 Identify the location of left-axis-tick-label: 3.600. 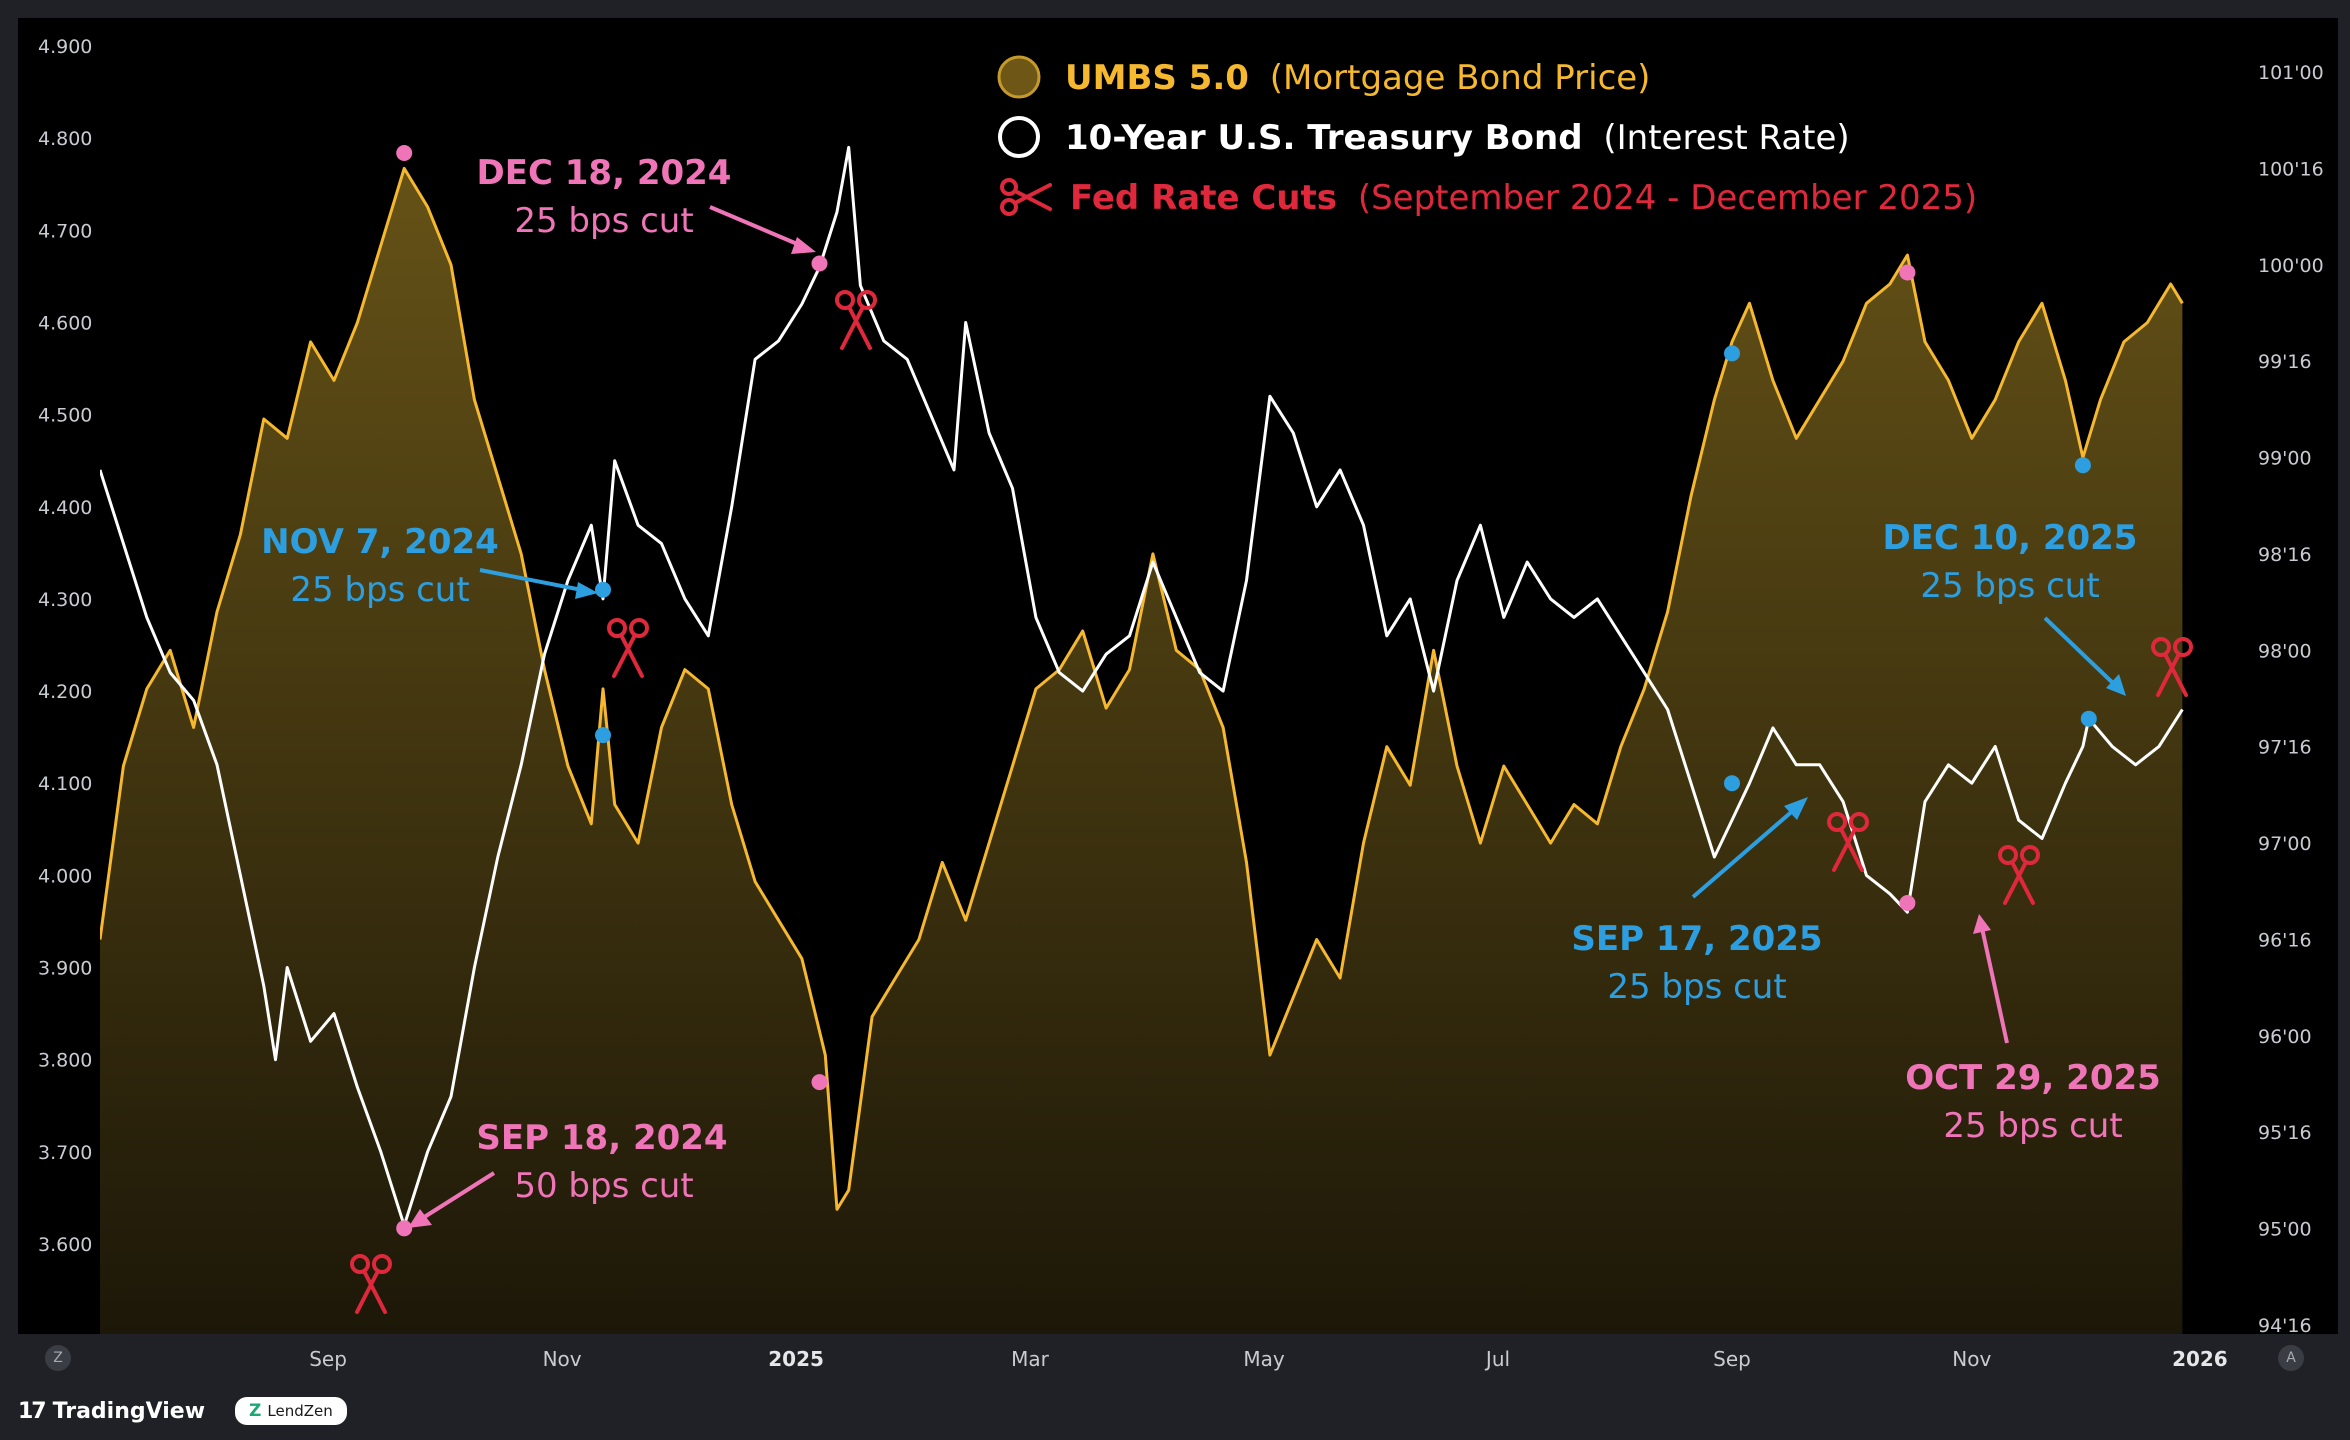
(65, 1245).